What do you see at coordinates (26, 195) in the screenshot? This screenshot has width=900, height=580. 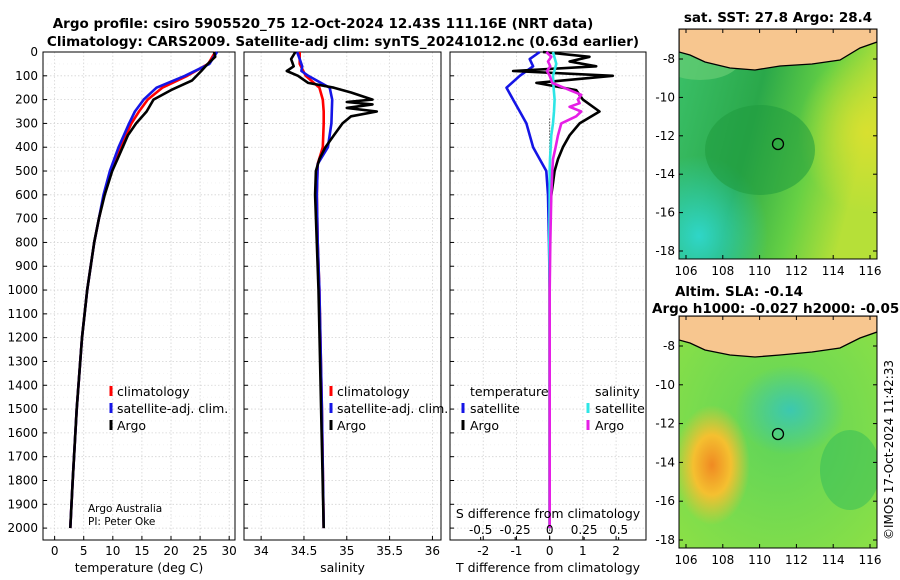 I see `y-tick-label: 600` at bounding box center [26, 195].